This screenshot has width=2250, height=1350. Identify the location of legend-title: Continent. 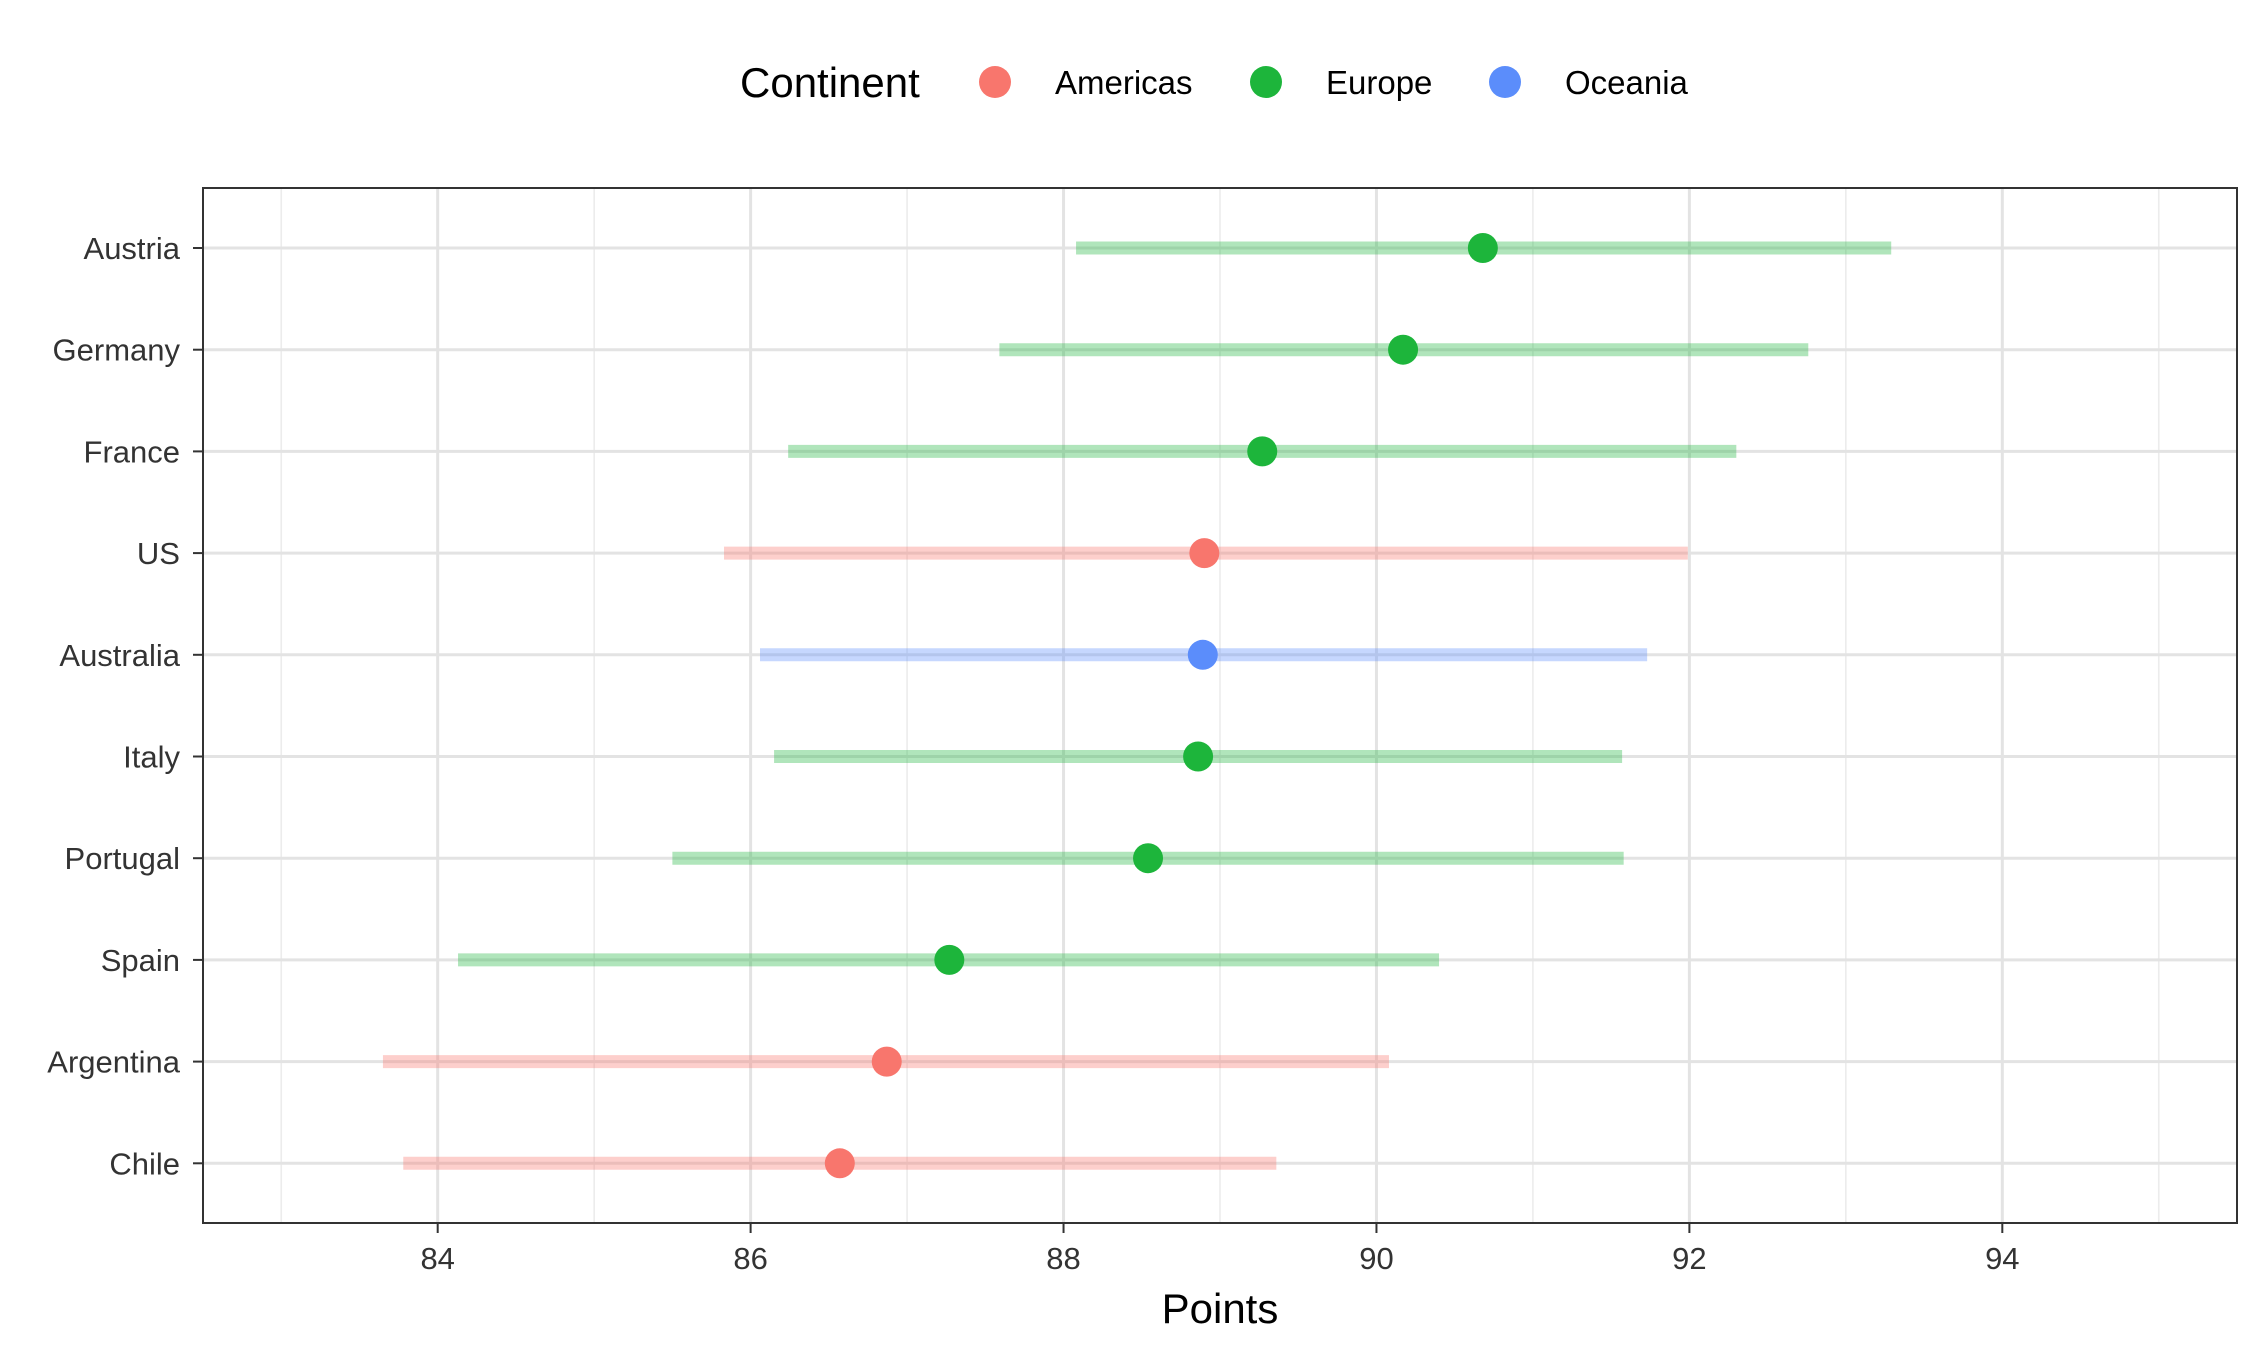
(830, 82).